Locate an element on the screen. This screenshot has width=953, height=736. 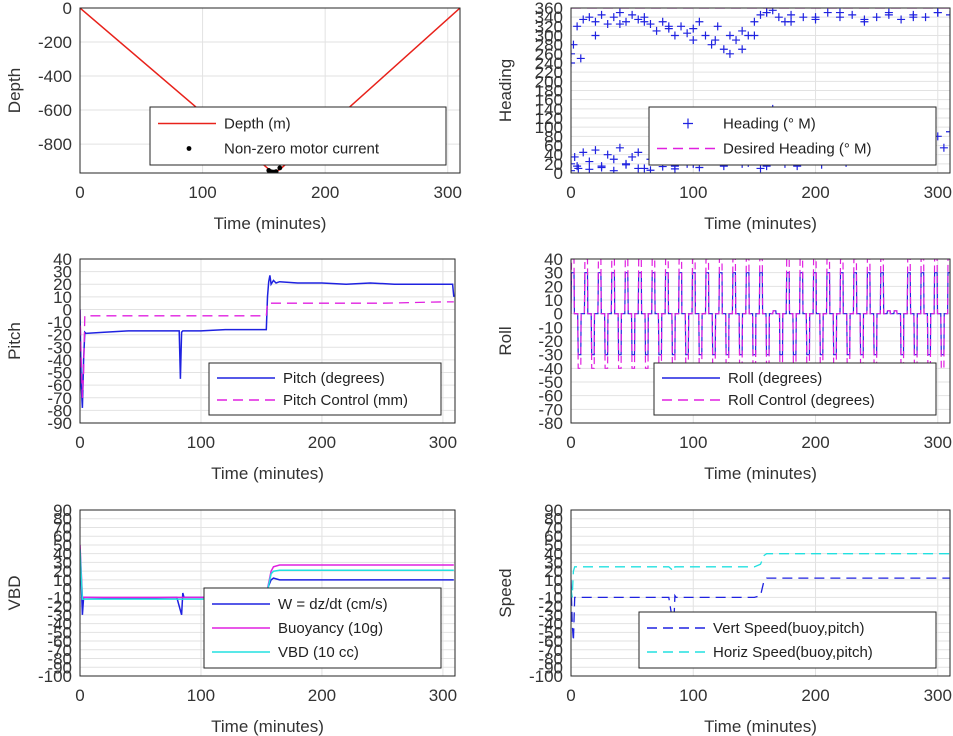
series-vert-speed-buoy-pitch is located at coordinates (760, 609).